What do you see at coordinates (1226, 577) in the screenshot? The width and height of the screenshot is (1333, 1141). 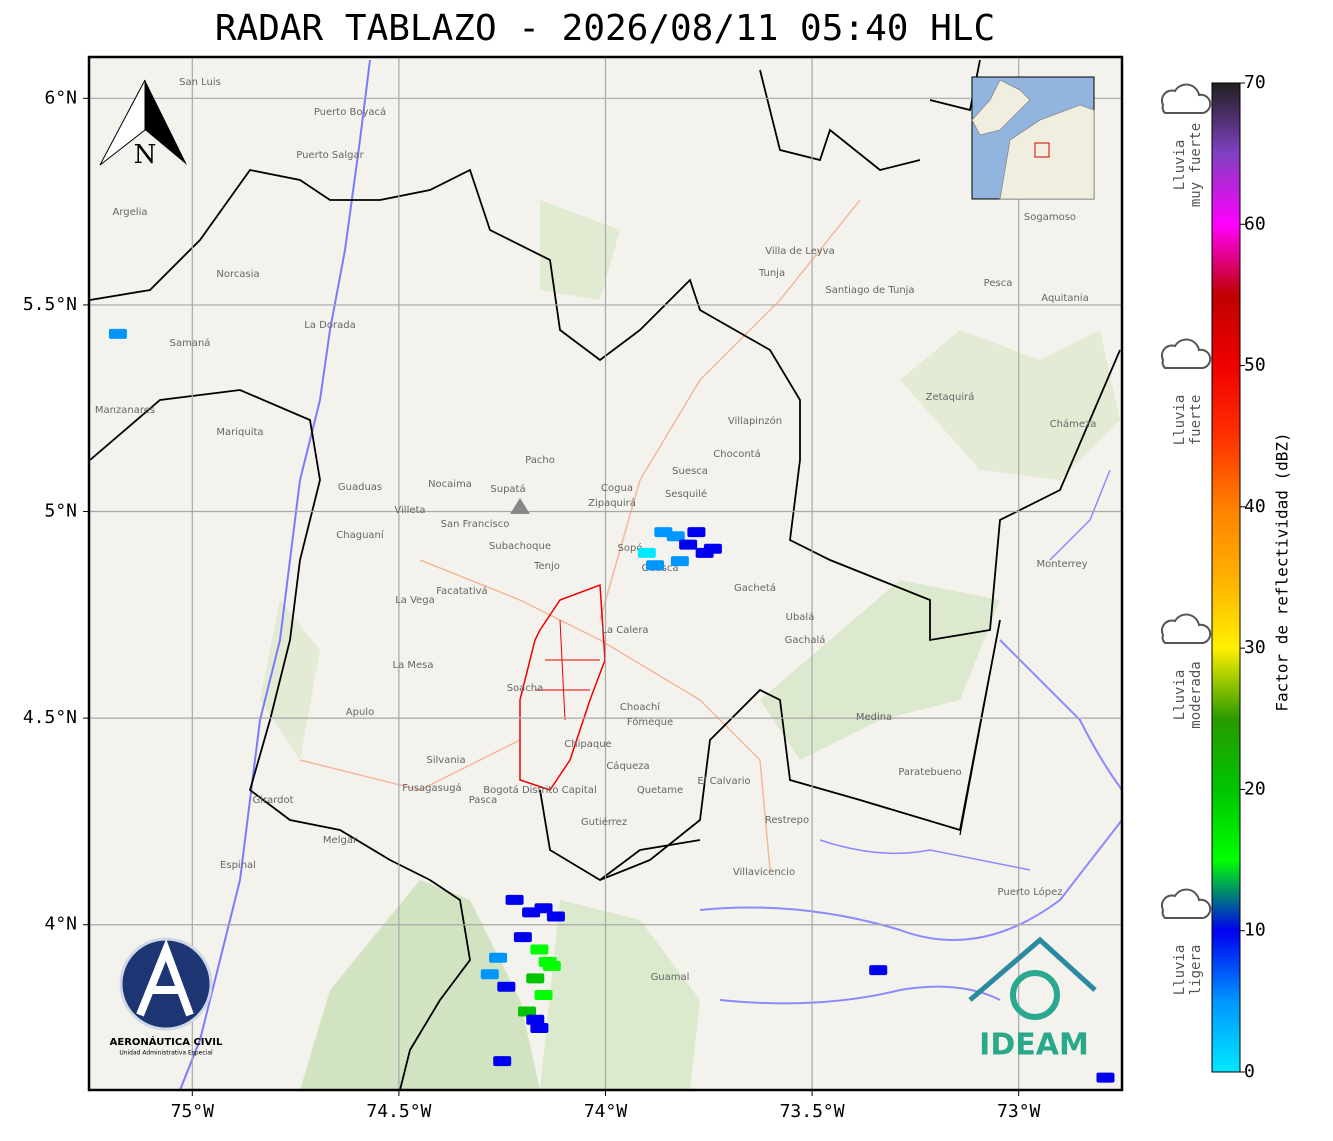 I see `colorbar` at bounding box center [1226, 577].